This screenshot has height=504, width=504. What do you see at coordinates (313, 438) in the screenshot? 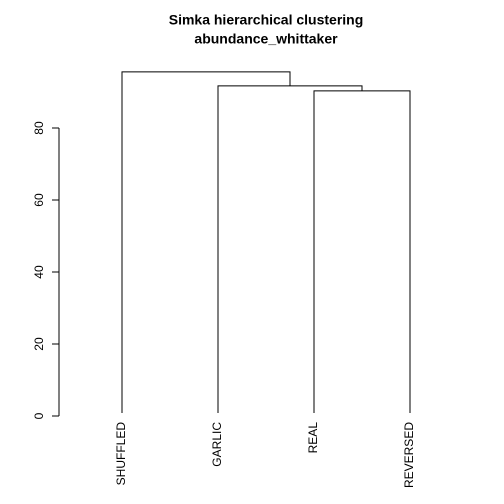
I see `leaf-label: REAL` at bounding box center [313, 438].